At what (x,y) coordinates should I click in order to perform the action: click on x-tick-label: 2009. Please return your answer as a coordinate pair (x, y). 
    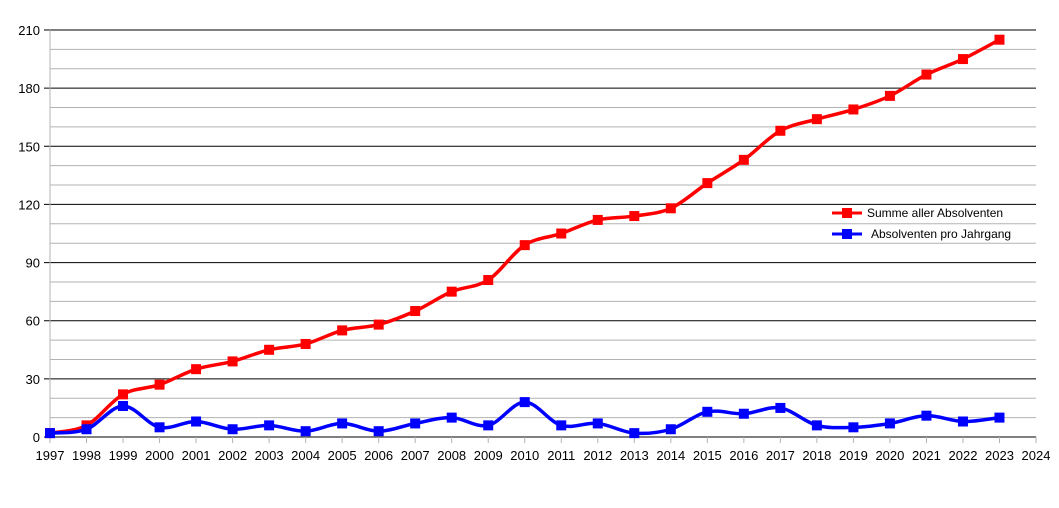
    Looking at the image, I should click on (488, 455).